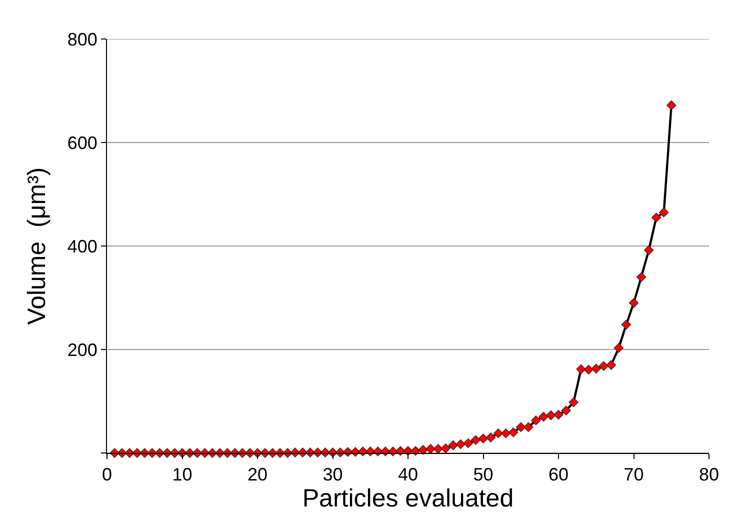 This screenshot has height=517, width=738. I want to click on x-tick-label: 80, so click(709, 474).